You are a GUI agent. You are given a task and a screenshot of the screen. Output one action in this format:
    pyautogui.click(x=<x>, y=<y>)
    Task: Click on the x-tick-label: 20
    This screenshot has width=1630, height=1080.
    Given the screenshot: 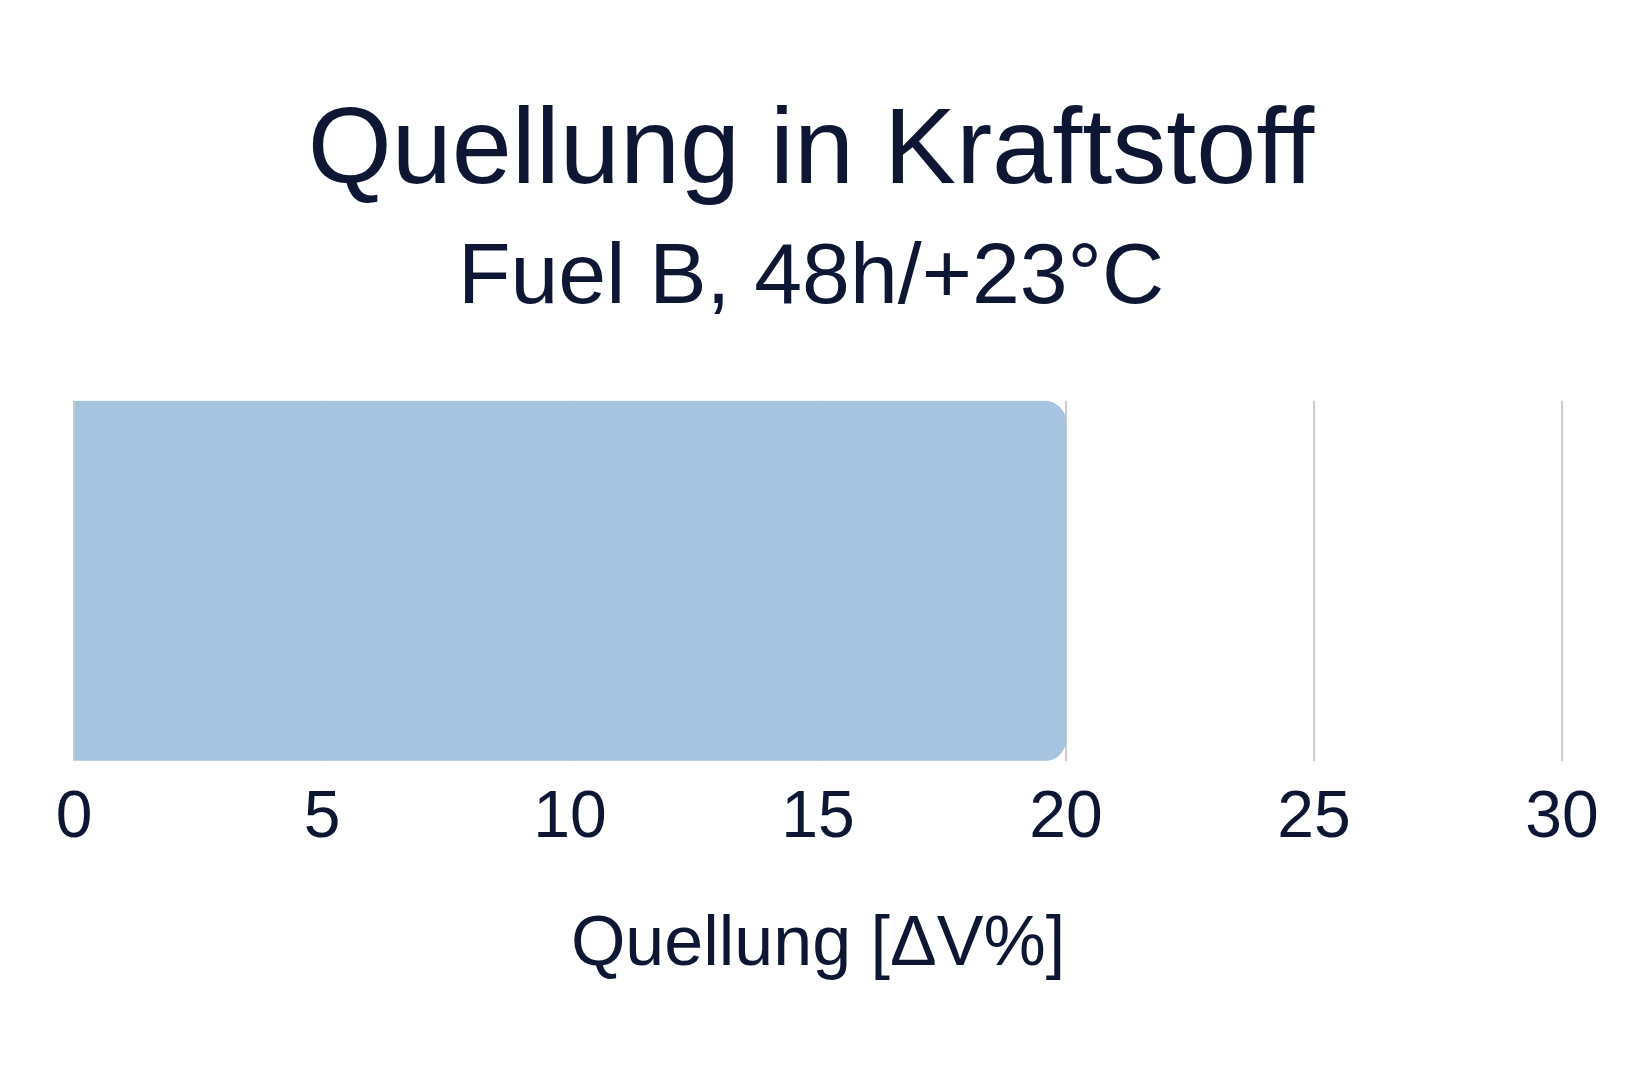 What is the action you would take?
    pyautogui.click(x=1066, y=813)
    